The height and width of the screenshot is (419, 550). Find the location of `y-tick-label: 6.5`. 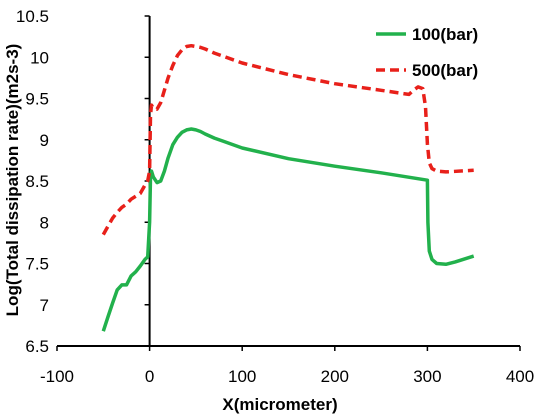

y-tick-label: 6.5 is located at coordinates (37, 346).